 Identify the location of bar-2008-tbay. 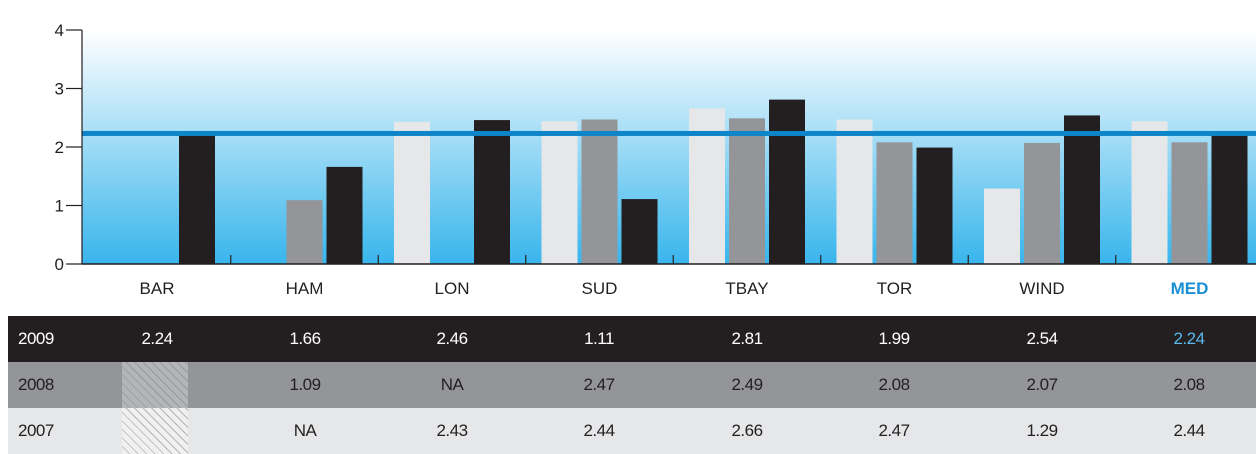
(747, 191).